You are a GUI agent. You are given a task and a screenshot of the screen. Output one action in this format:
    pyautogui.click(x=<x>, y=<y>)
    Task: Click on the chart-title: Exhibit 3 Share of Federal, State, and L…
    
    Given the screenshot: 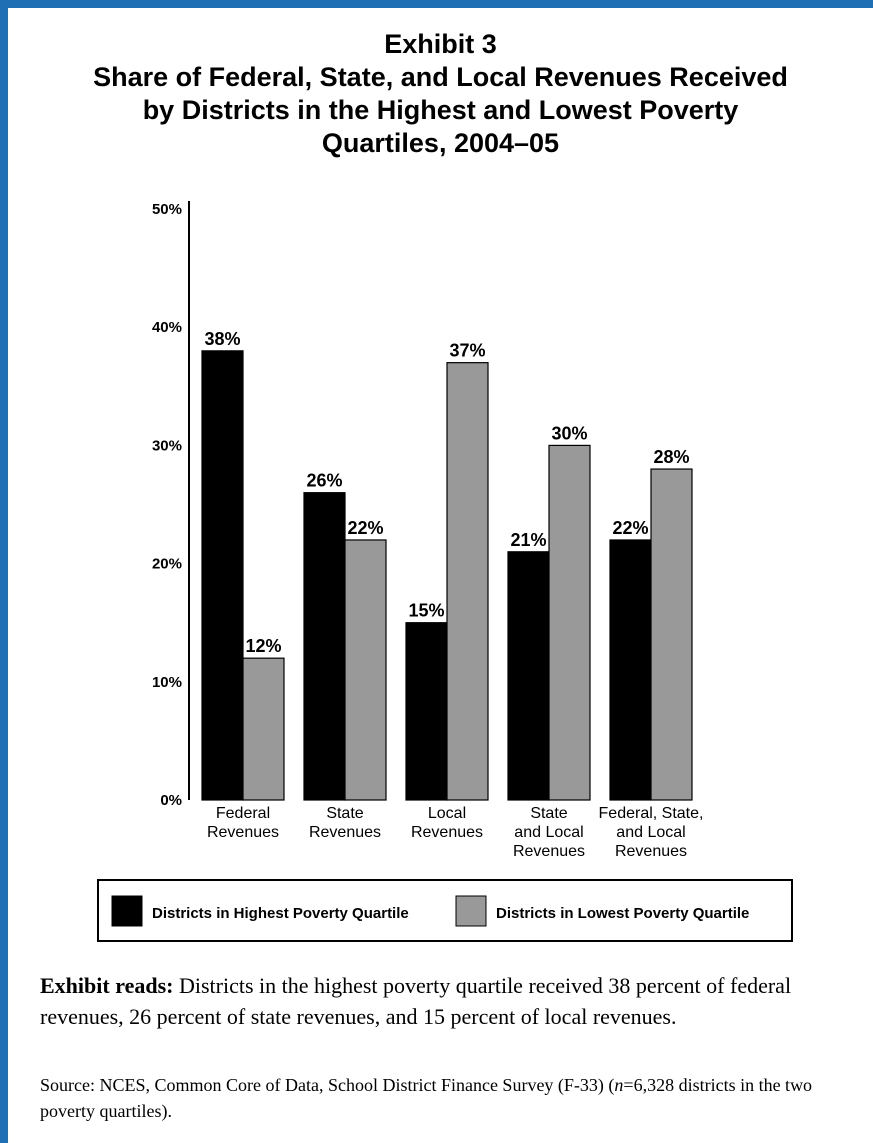 What is the action you would take?
    pyautogui.click(x=440, y=94)
    